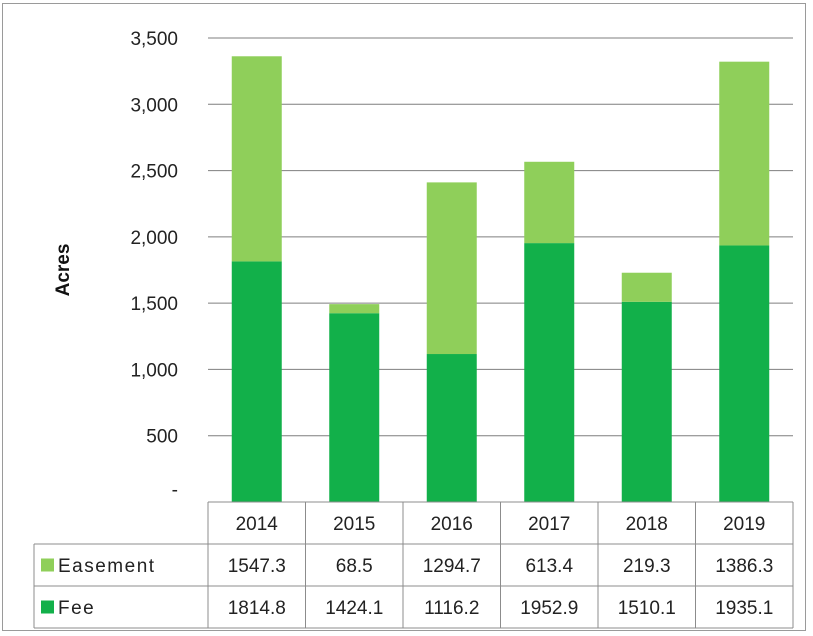  Describe the element at coordinates (646, 287) in the screenshot. I see `bar-easement-2018` at that location.